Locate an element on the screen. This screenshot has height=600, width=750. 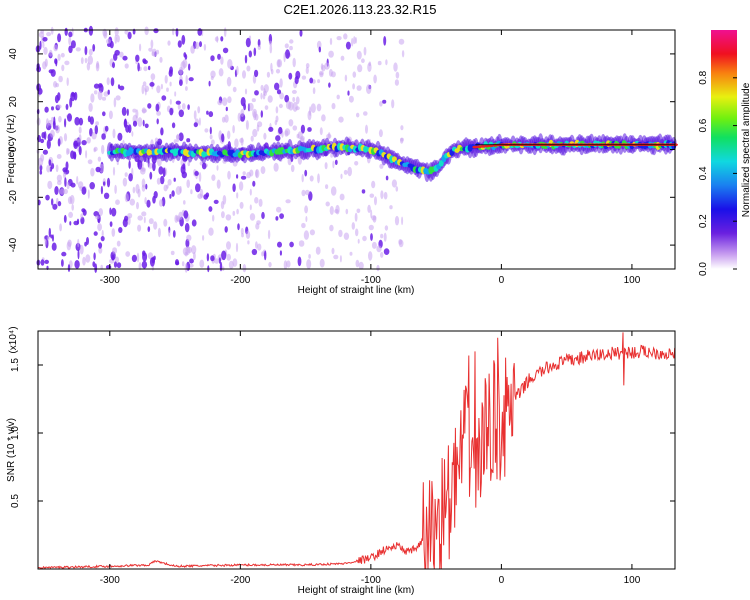
x-tick-label: -200 is located at coordinates (240, 580).